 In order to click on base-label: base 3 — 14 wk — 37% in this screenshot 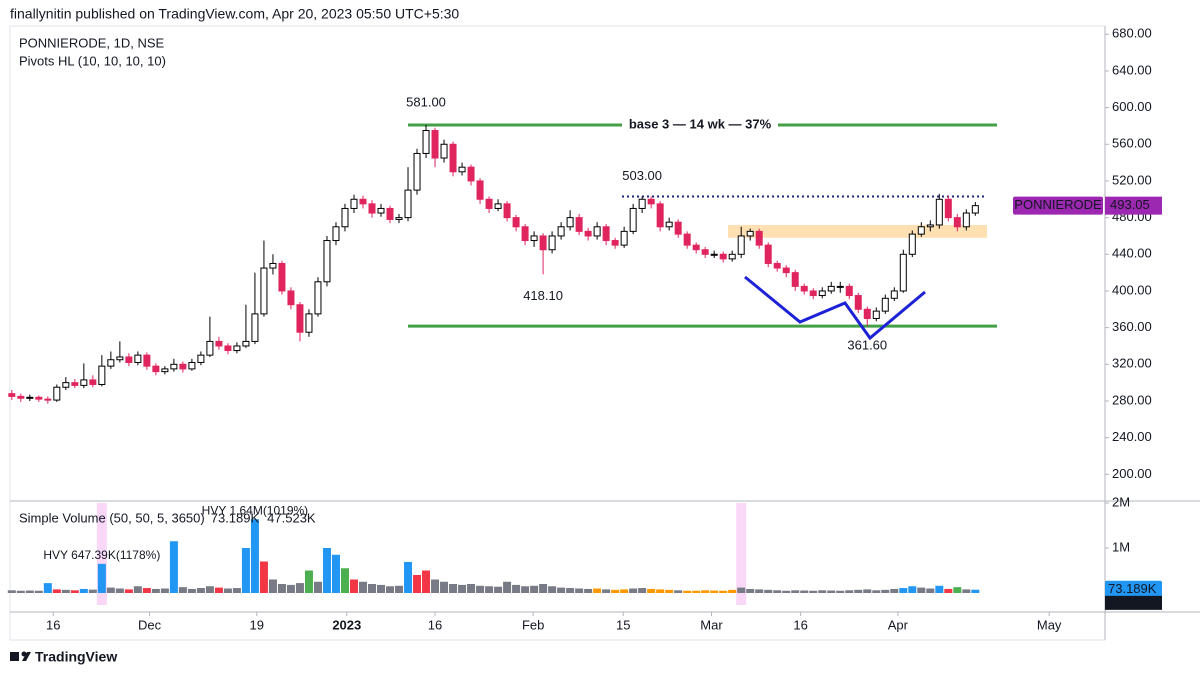, I will do `click(700, 123)`.